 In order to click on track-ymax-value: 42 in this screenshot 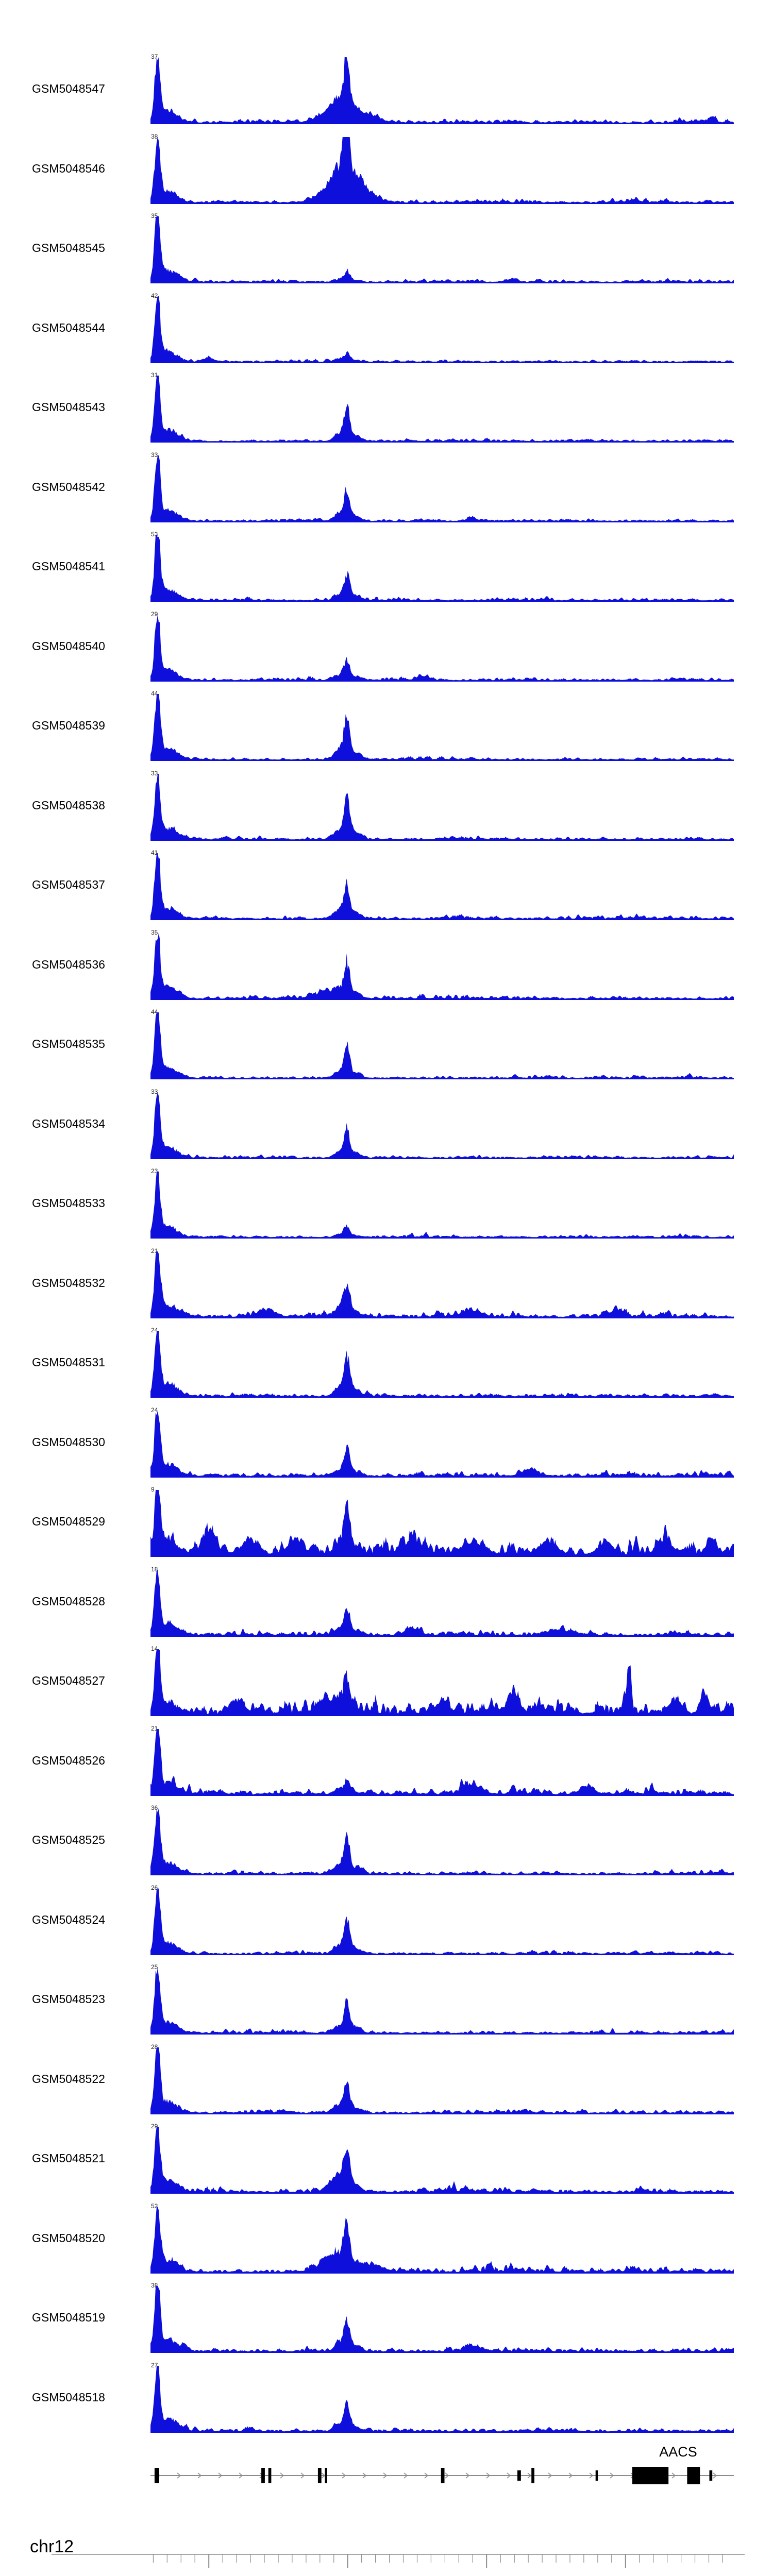, I will do `click(154, 295)`.